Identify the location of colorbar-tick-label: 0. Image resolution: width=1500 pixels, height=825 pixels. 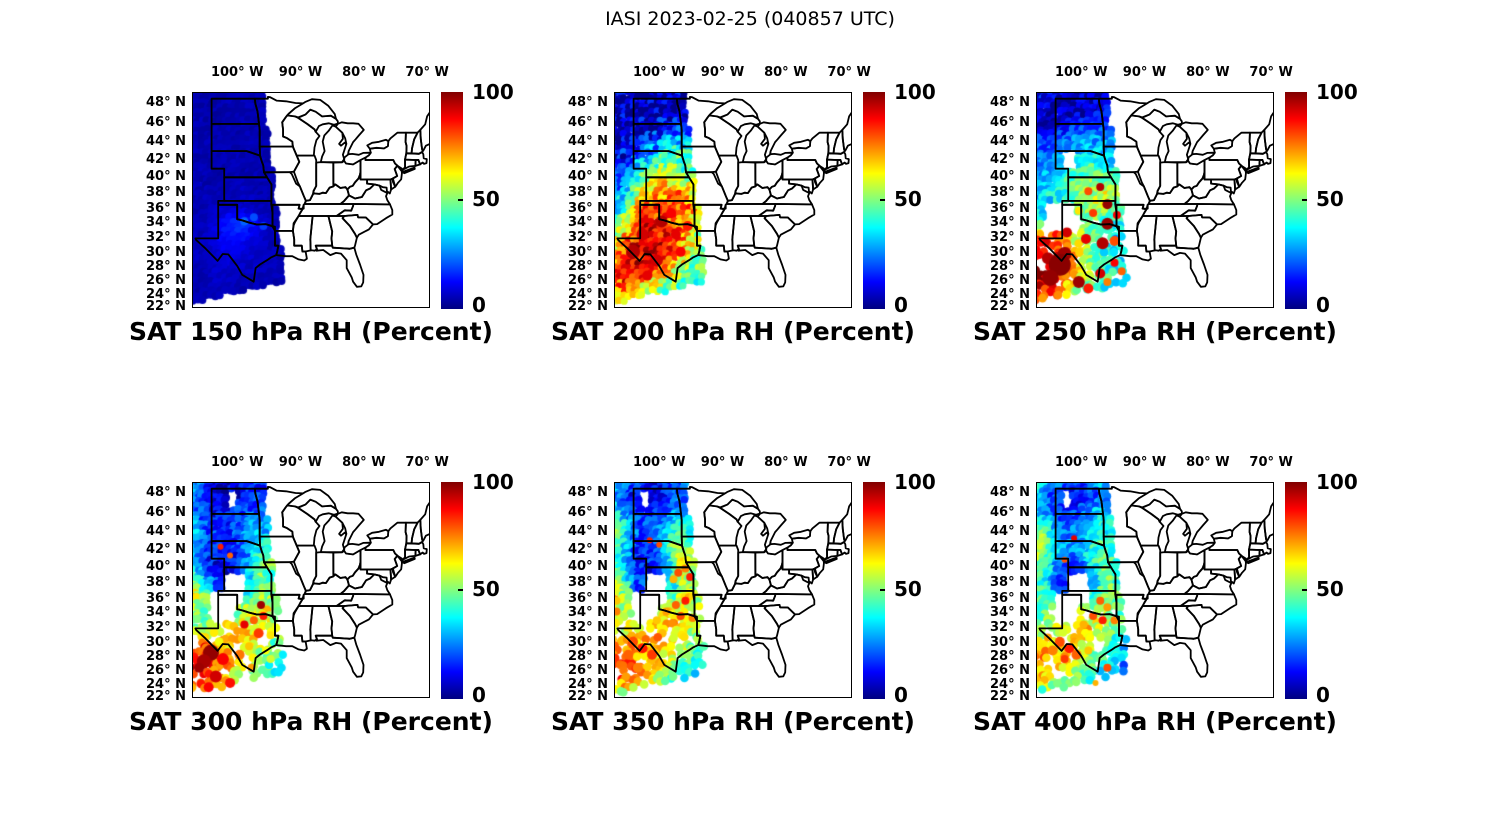
(901, 305).